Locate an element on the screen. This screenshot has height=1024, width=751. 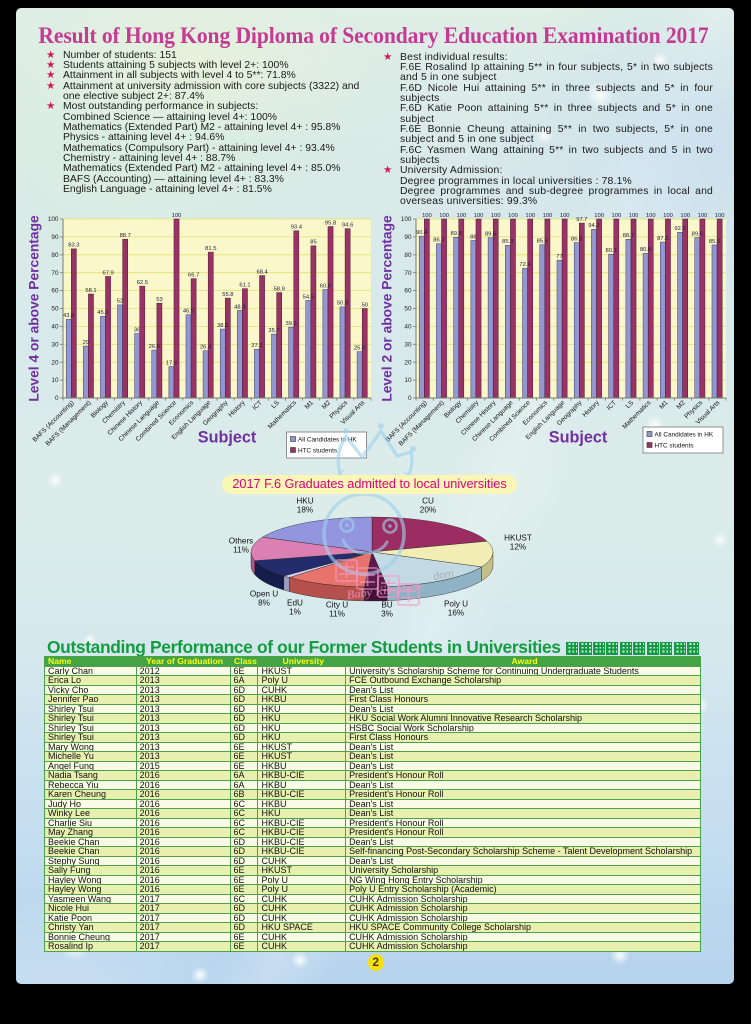
svg-text: 26.8 is located at coordinates (154, 347).